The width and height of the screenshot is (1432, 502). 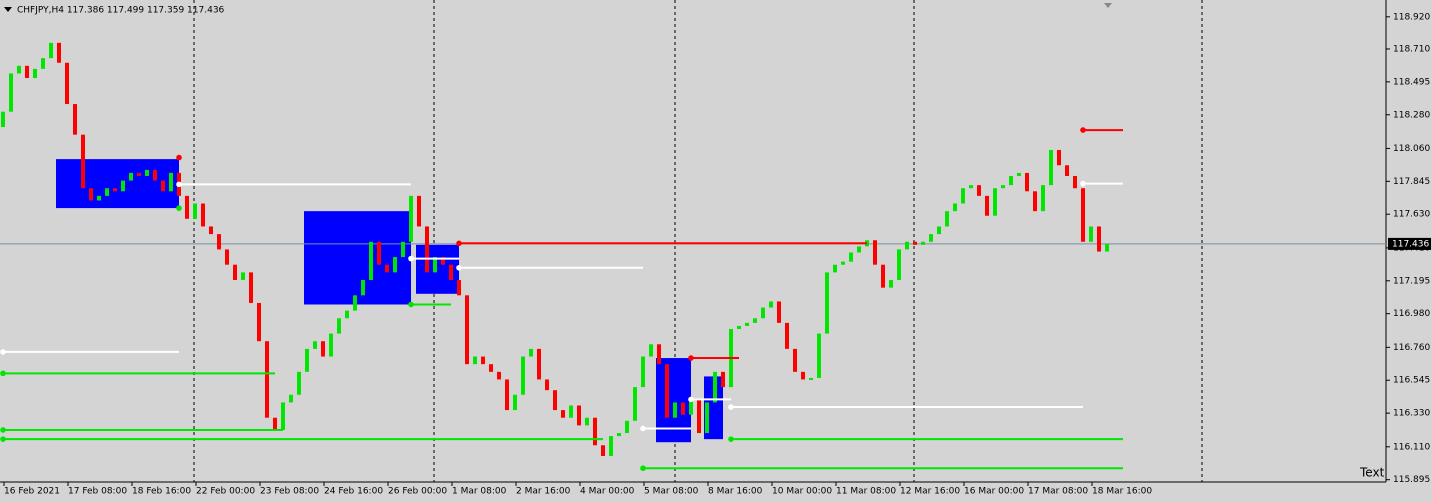 What do you see at coordinates (1411, 49) in the screenshot?
I see `y-tick-label: 118.710` at bounding box center [1411, 49].